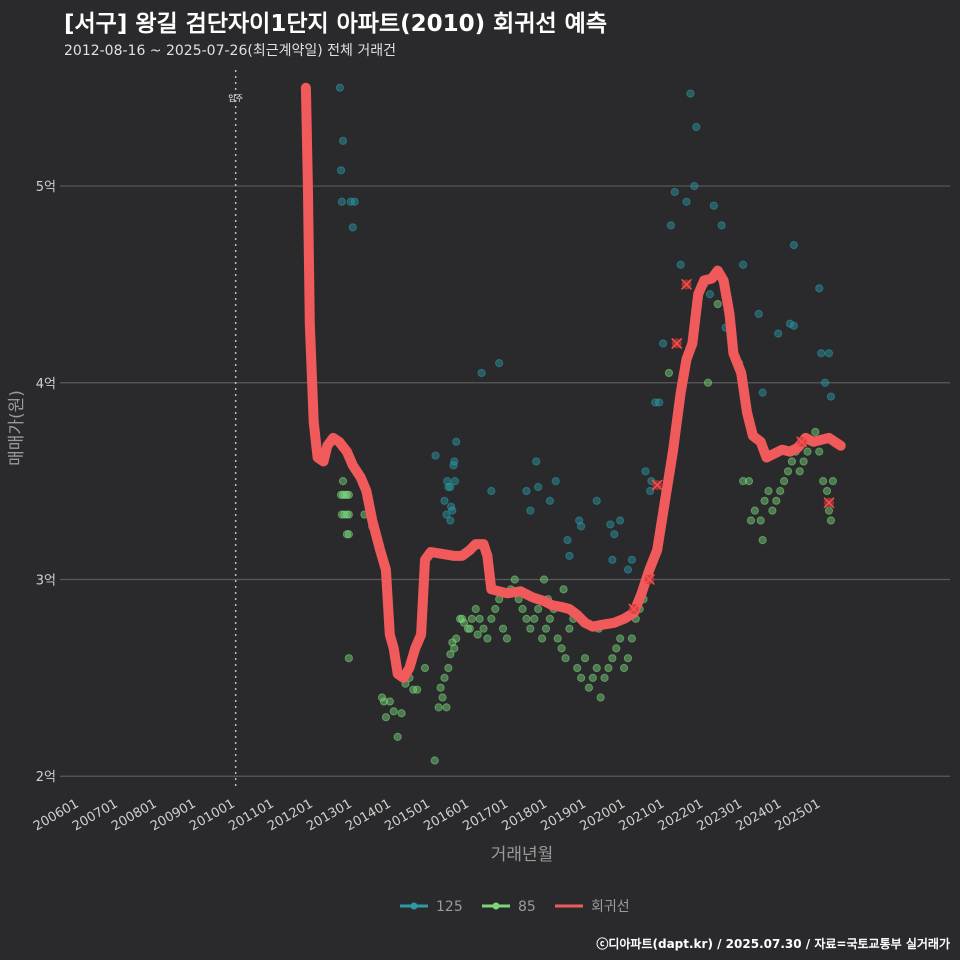 The width and height of the screenshot is (960, 960). Describe the element at coordinates (46, 580) in the screenshot. I see `y-tick-label: 3억` at that location.